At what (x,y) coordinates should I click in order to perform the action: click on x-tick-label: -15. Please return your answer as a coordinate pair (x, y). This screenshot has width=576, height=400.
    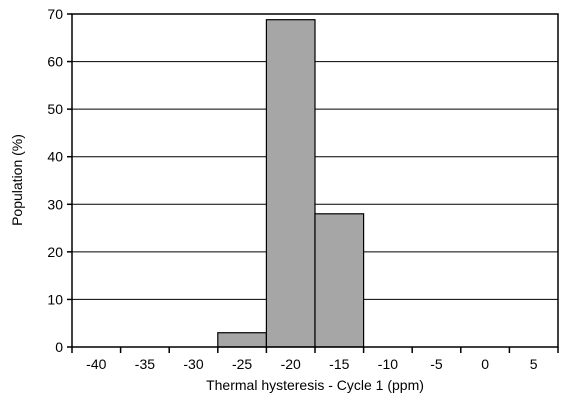
    Looking at the image, I should click on (339, 364).